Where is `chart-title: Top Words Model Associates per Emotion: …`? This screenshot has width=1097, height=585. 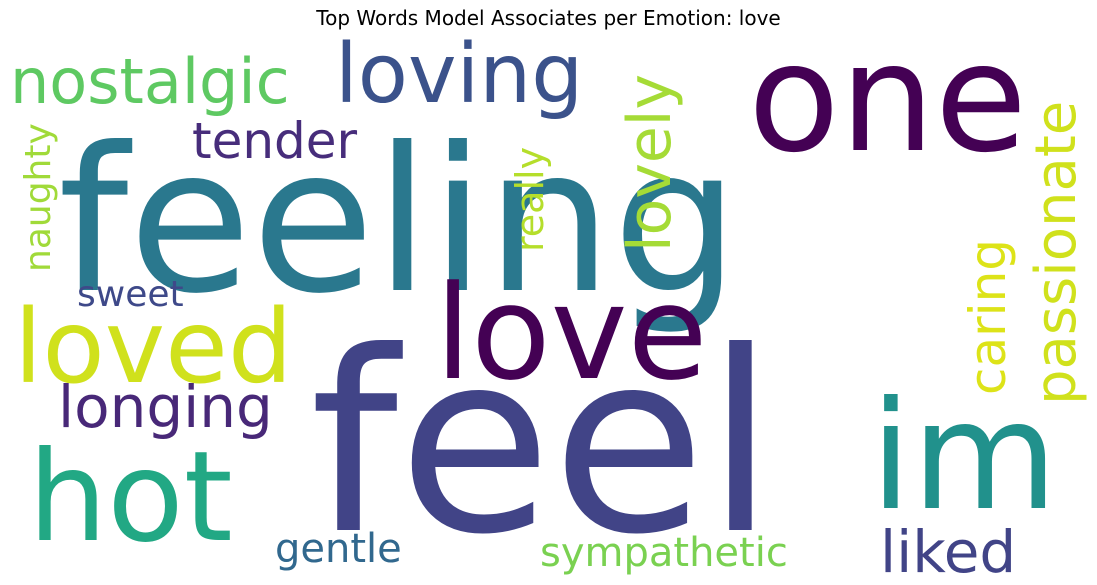
chart-title: Top Words Model Associates per Emotion: … is located at coordinates (548, 18).